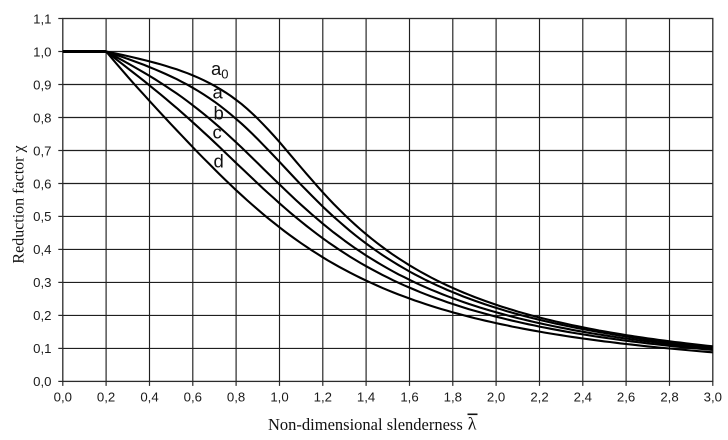  What do you see at coordinates (323, 397) in the screenshot?
I see `svg-text: 1,2` at bounding box center [323, 397].